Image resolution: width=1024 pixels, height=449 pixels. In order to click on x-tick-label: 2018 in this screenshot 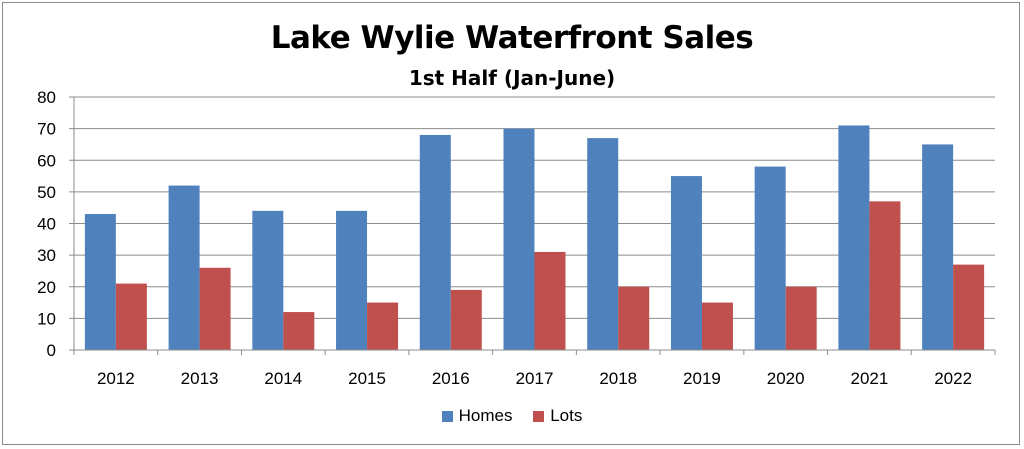, I will do `click(618, 378)`.